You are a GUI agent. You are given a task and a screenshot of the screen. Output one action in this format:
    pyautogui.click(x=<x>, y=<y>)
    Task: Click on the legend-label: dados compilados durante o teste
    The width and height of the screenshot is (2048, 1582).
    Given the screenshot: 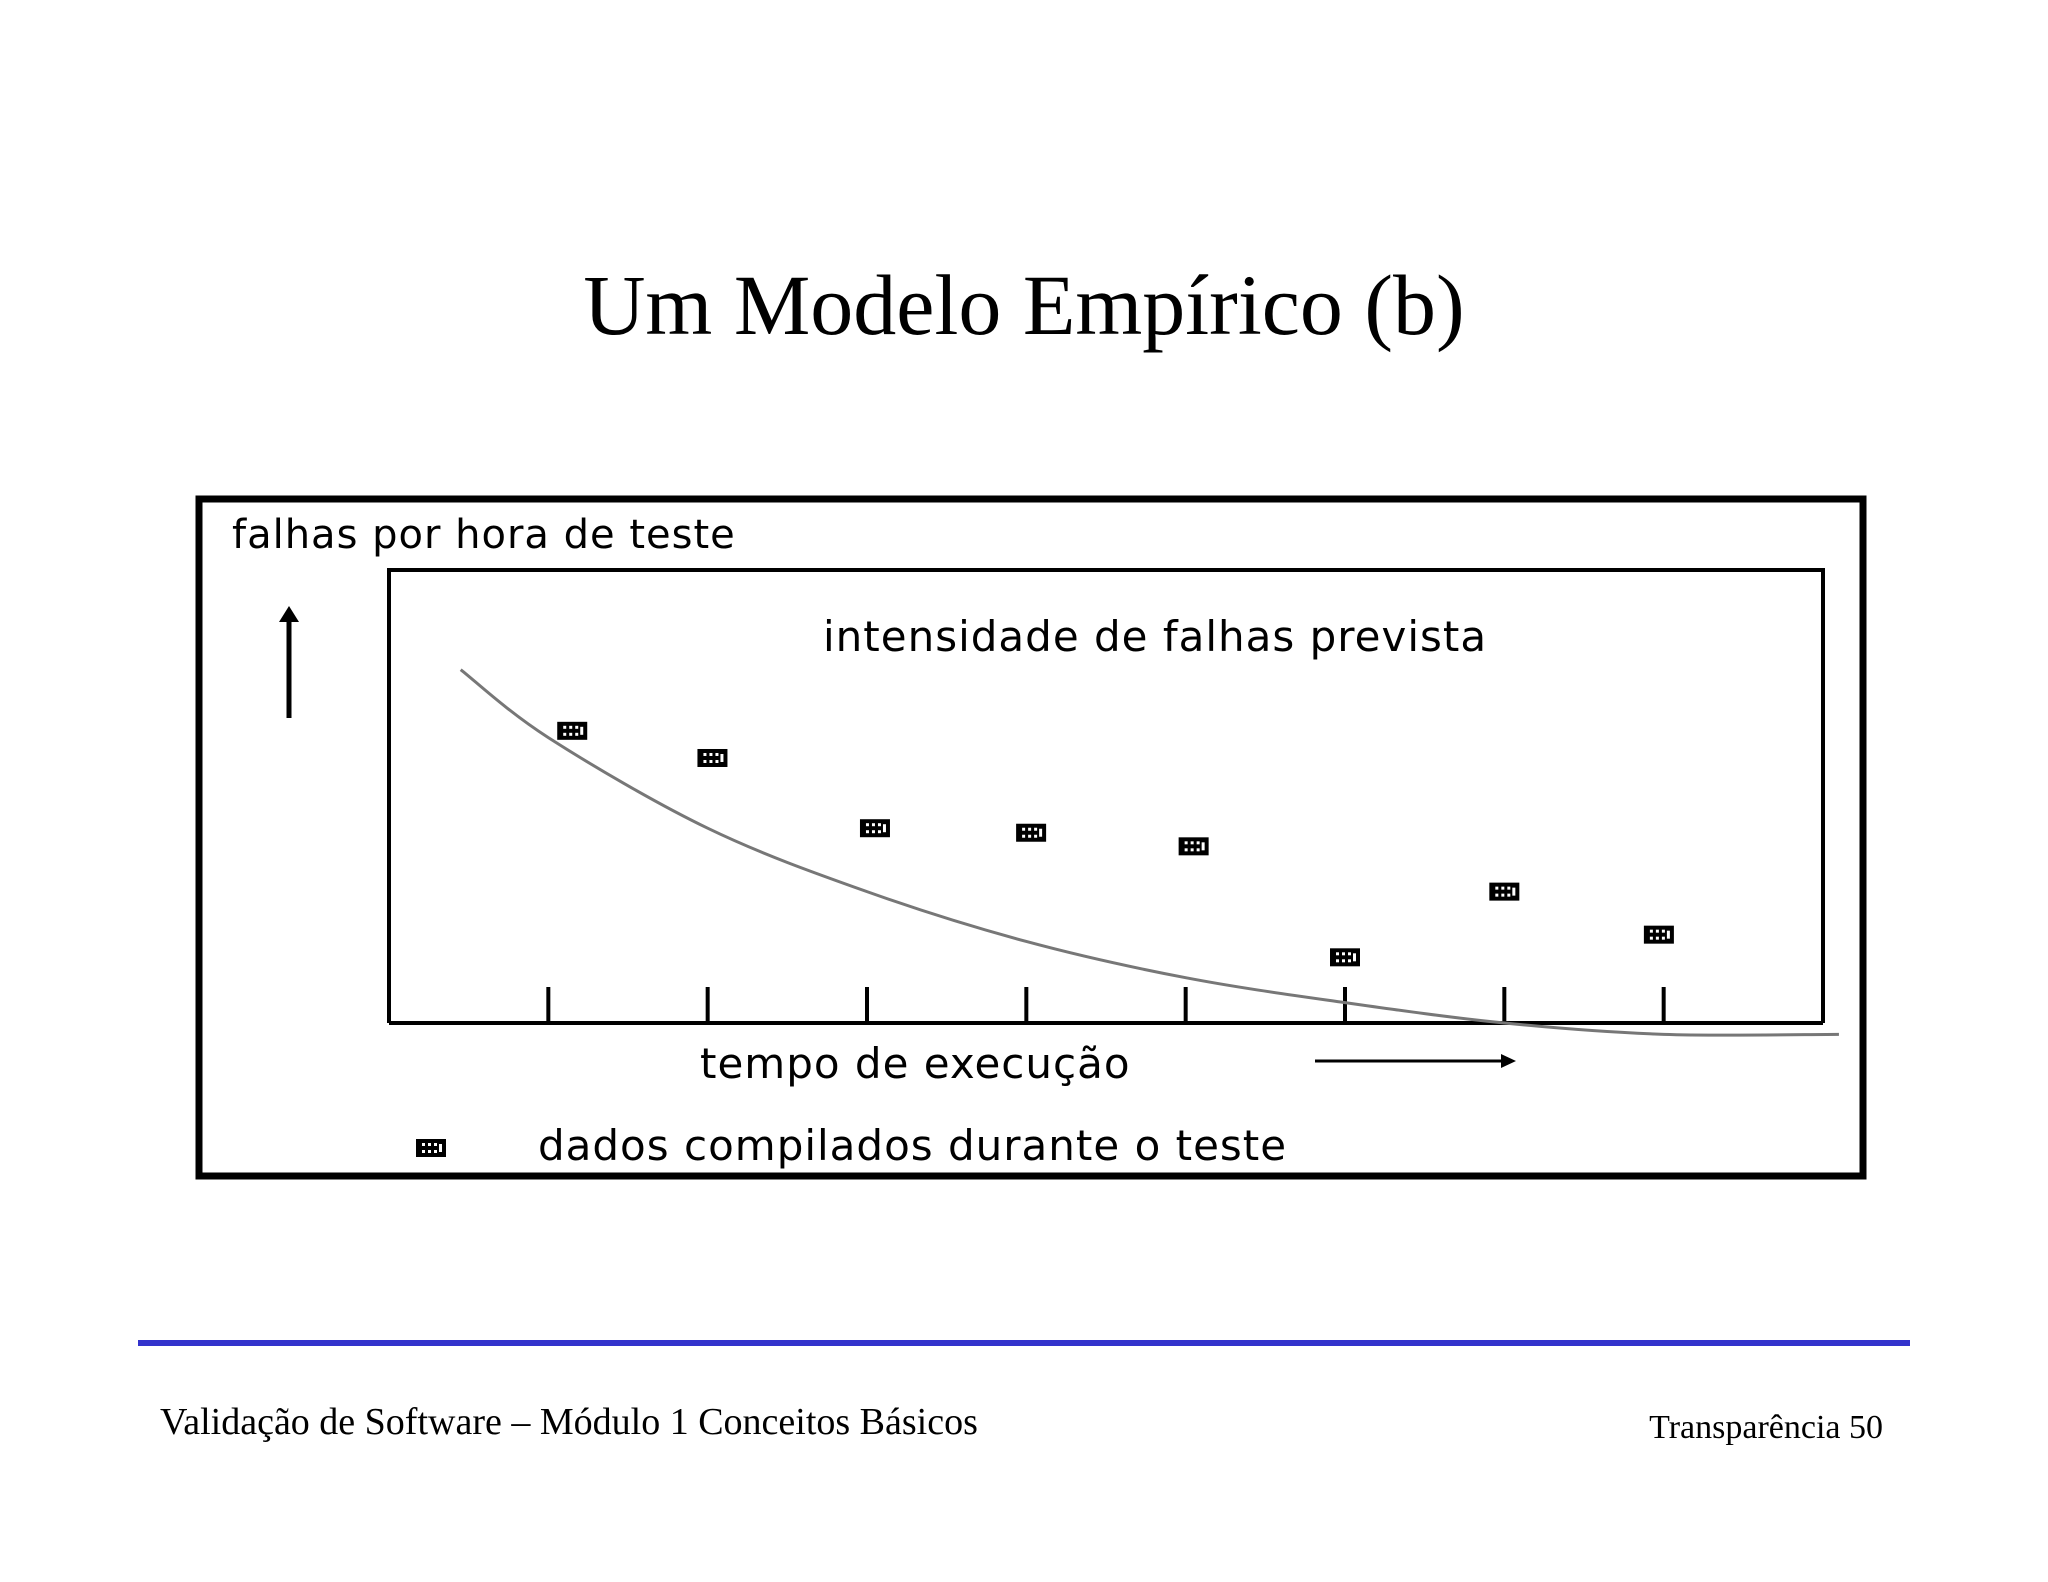 What is the action you would take?
    pyautogui.click(x=912, y=1145)
    